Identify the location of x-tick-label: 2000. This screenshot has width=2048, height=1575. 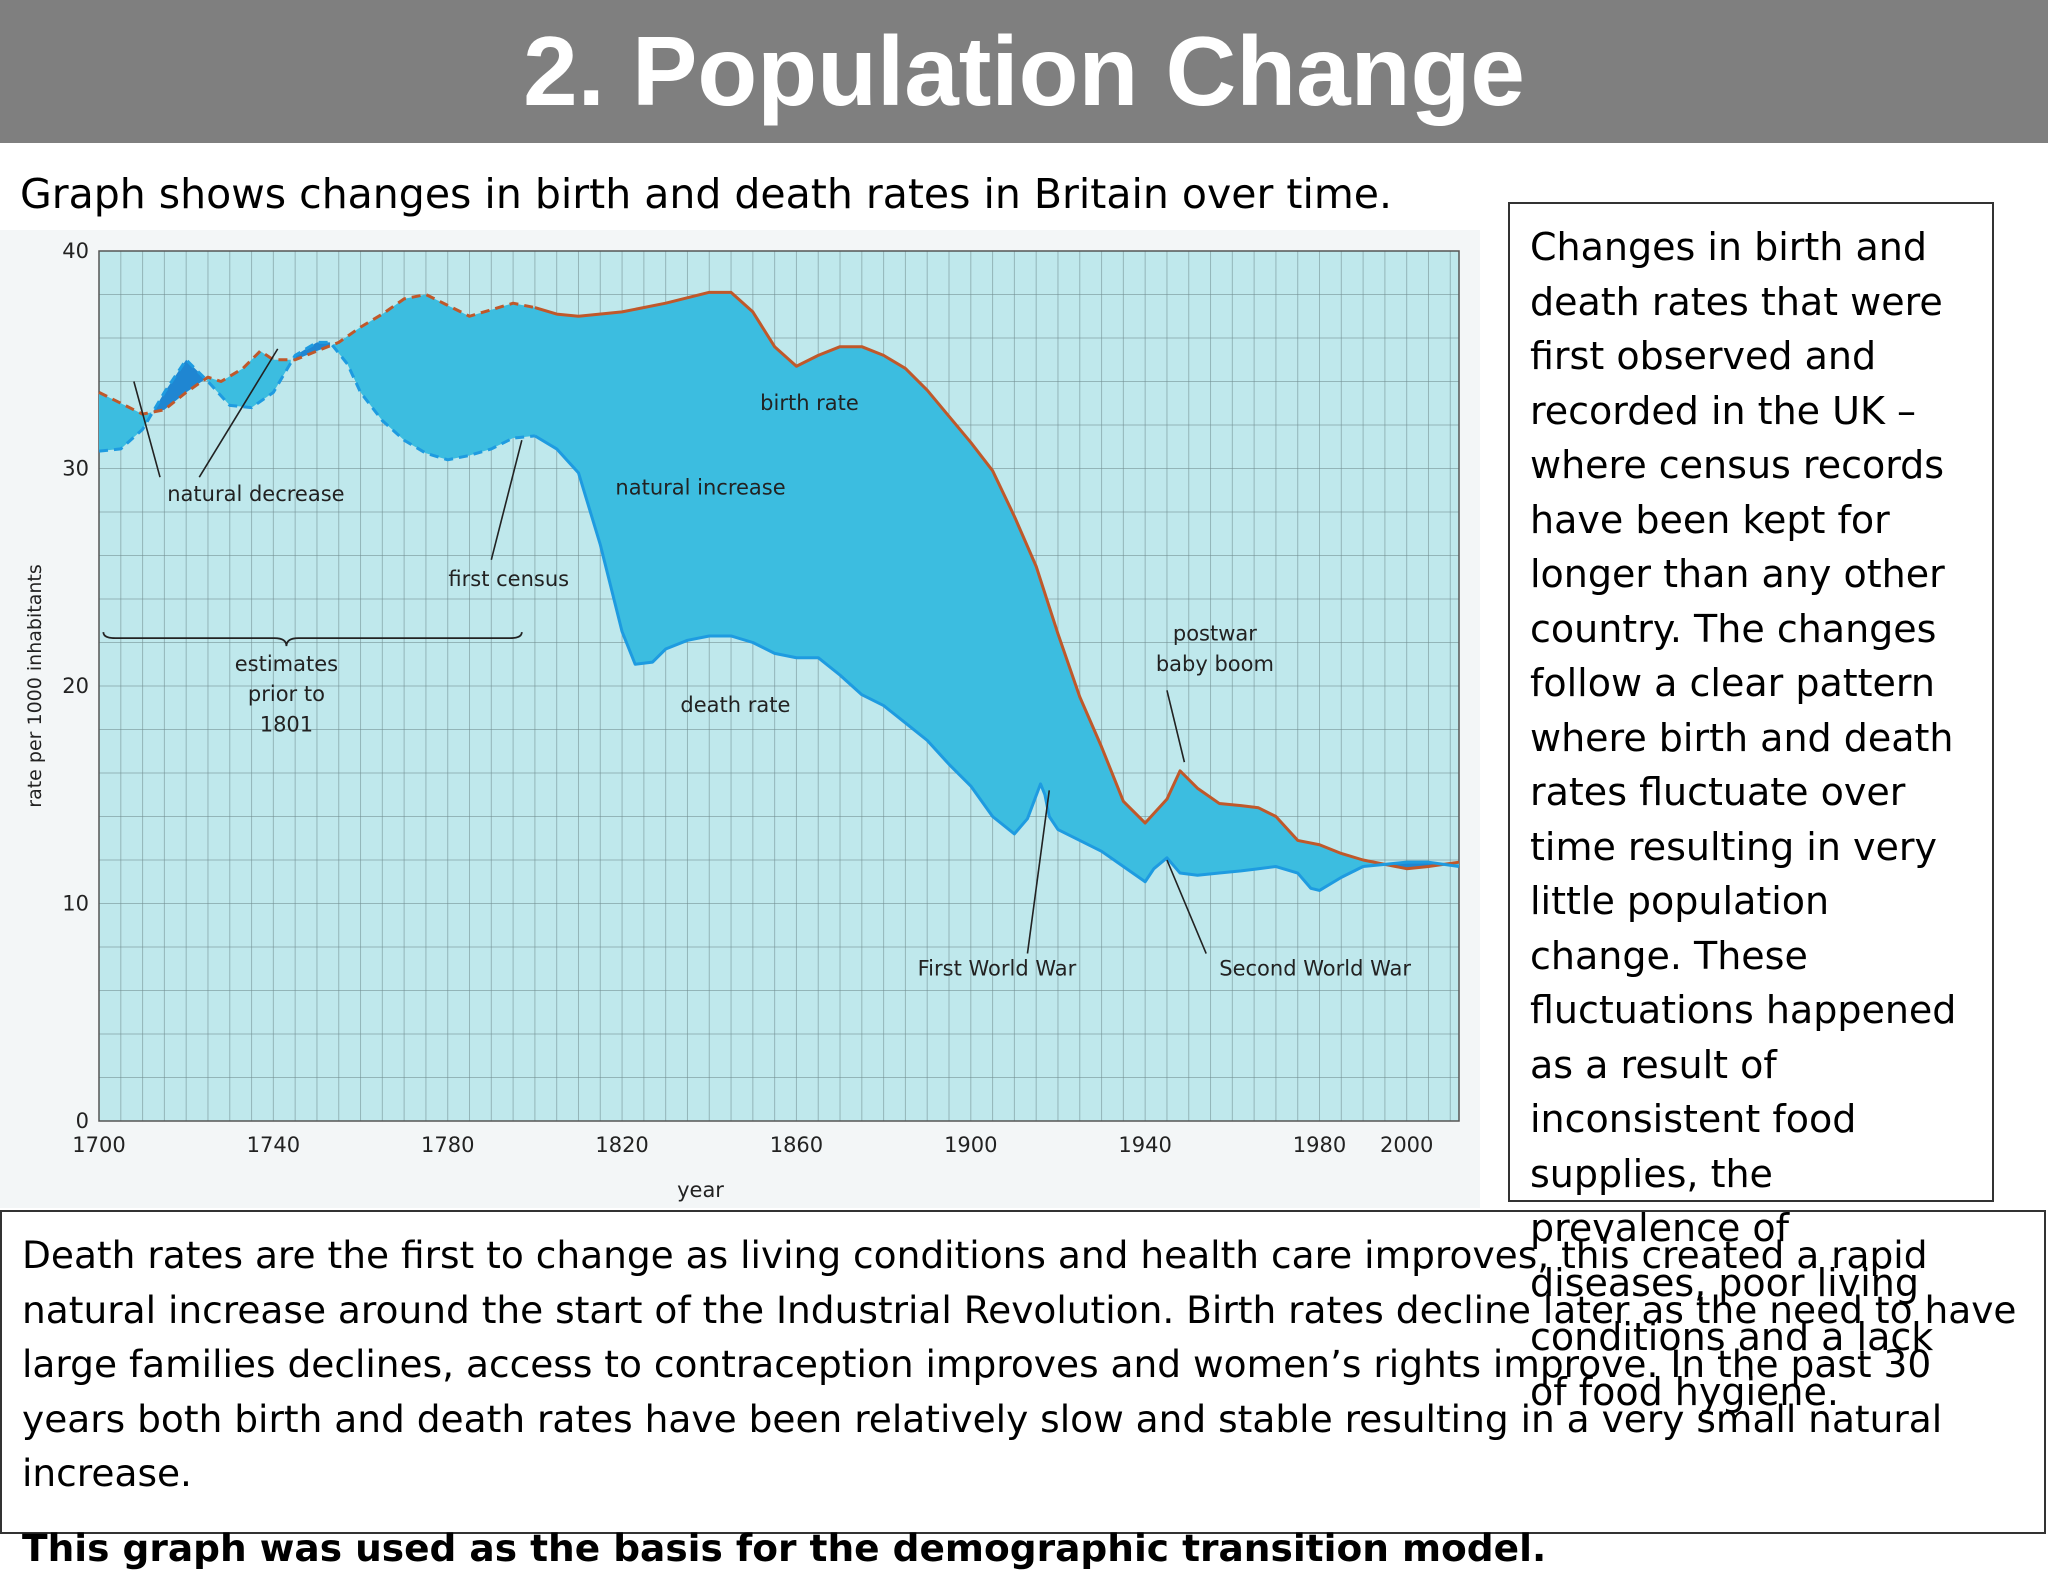
(1406, 1145).